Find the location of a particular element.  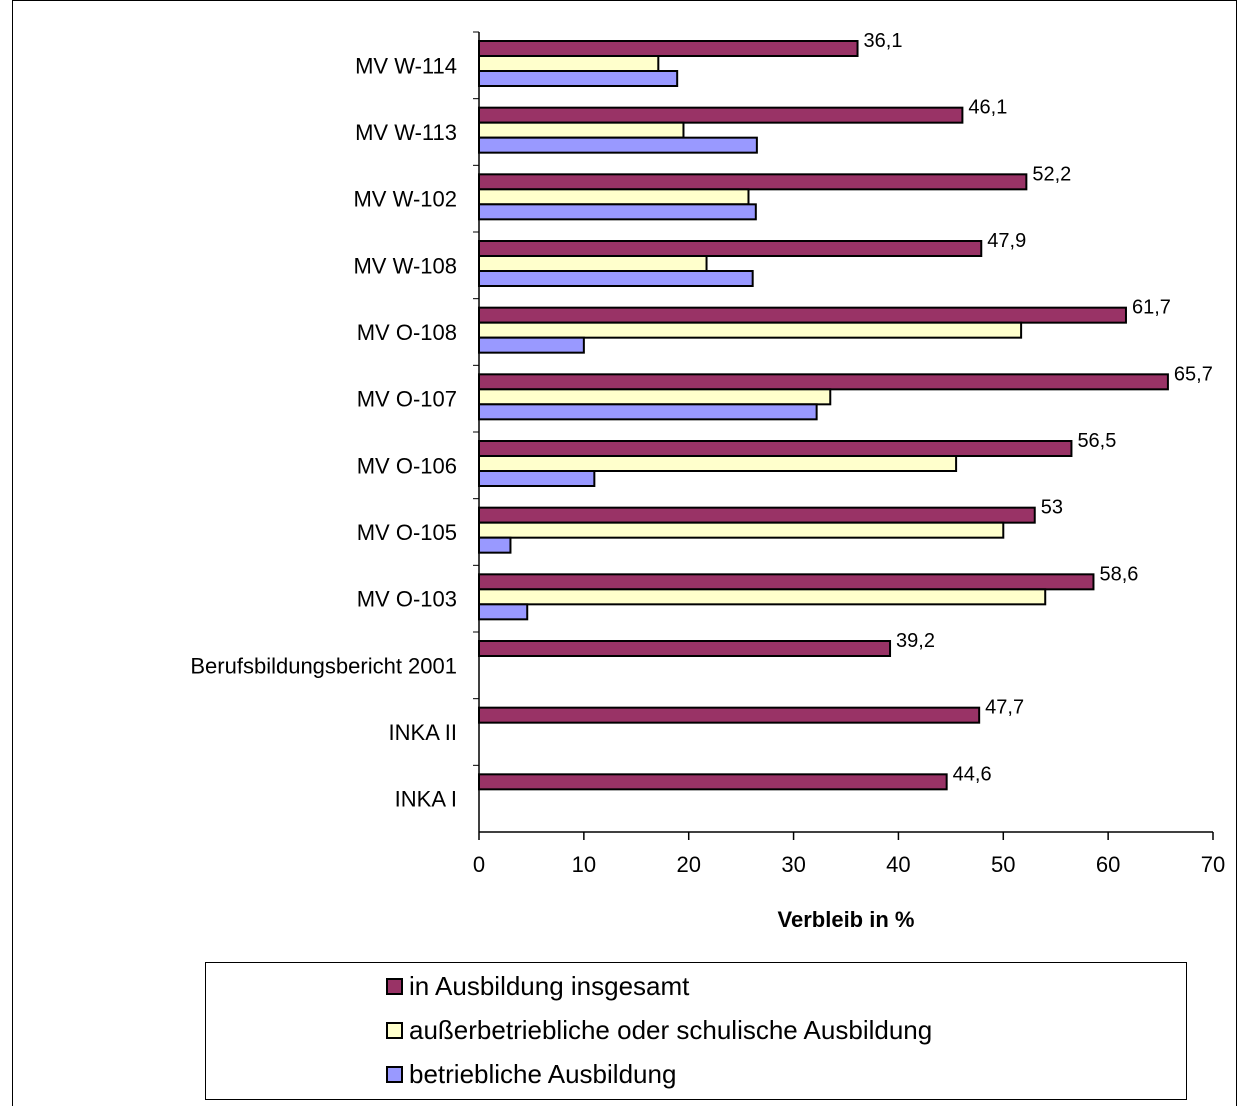

legend-item-series-1: in Ausbildung insgesamt is located at coordinates (537, 986).